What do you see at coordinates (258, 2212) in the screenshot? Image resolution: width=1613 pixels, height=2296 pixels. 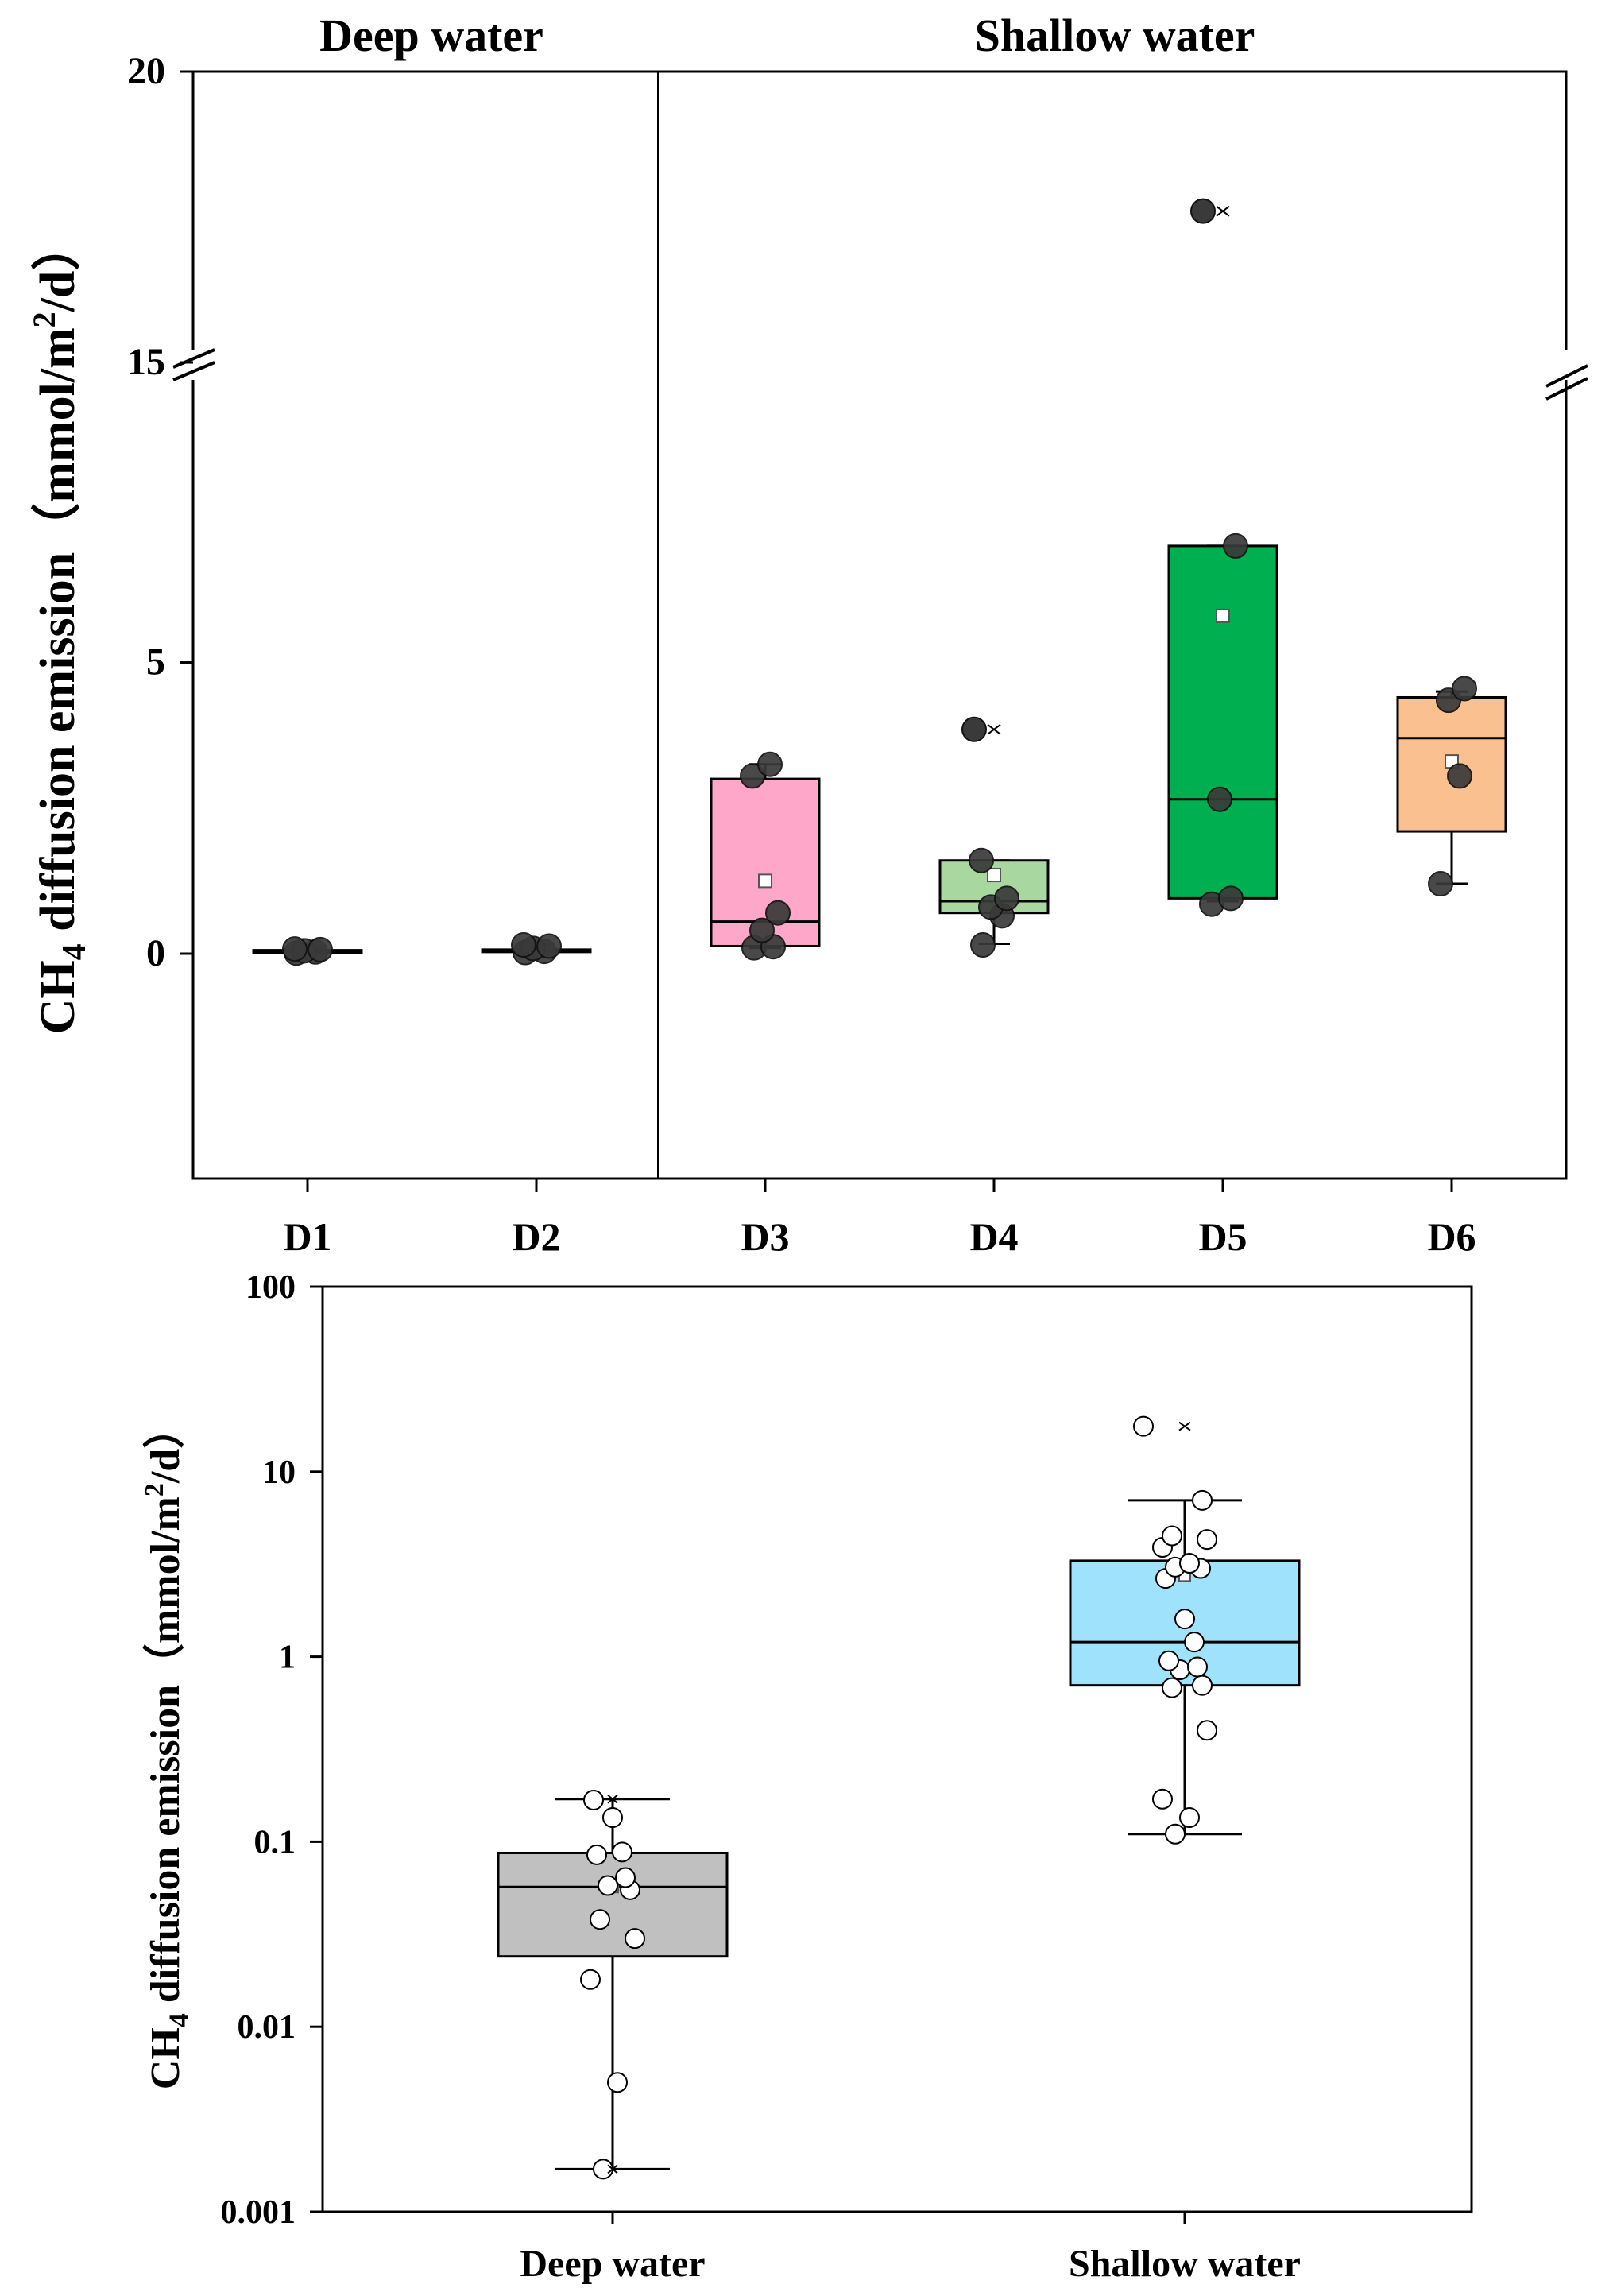 I see `y-tick-label: 0.001` at bounding box center [258, 2212].